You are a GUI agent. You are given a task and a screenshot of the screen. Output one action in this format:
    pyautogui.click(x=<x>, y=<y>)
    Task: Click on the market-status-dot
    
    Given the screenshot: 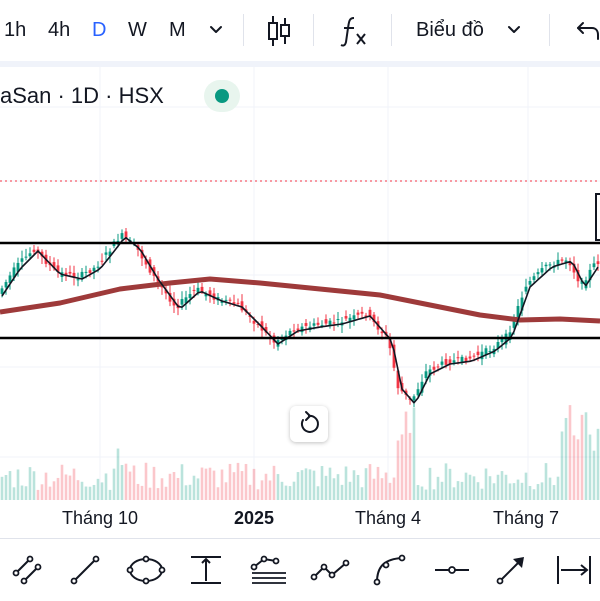 What is the action you would take?
    pyautogui.click(x=222, y=96)
    